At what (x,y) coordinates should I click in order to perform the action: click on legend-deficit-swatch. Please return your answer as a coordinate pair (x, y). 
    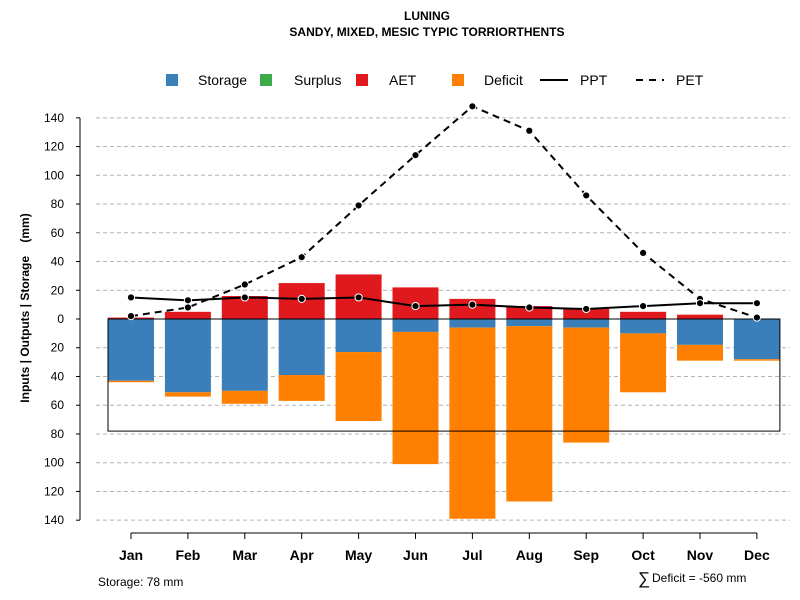
    Looking at the image, I should click on (458, 80).